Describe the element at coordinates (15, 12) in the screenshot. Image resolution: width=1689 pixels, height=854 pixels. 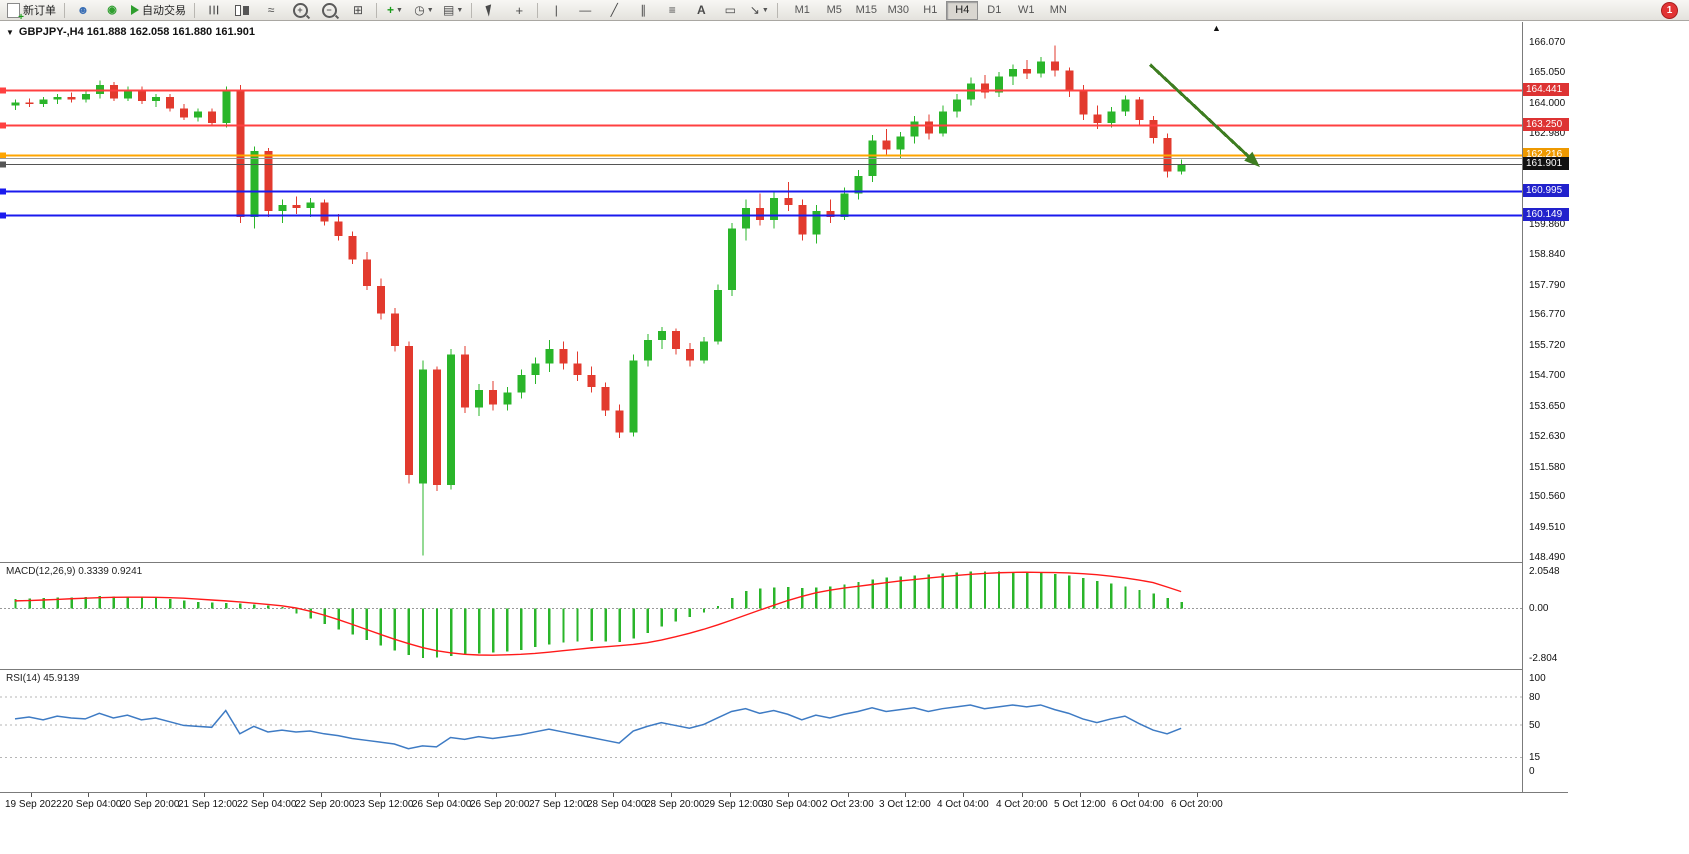
I see `new-order-icon` at that location.